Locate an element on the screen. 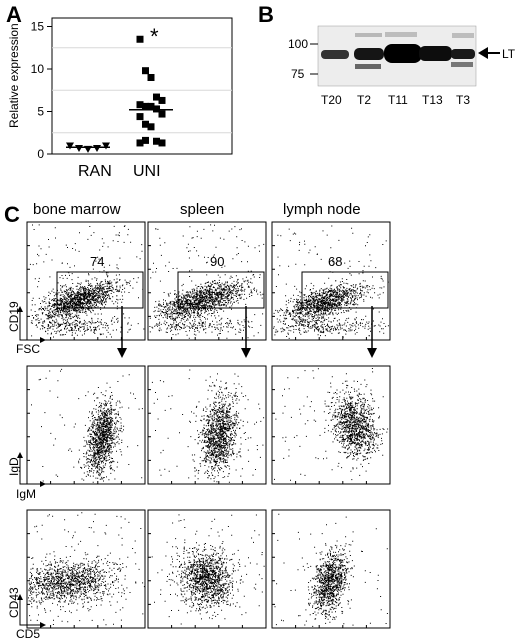 The width and height of the screenshot is (520, 641). flow-plot-dots-r1-bone-marrow is located at coordinates (87, 281).